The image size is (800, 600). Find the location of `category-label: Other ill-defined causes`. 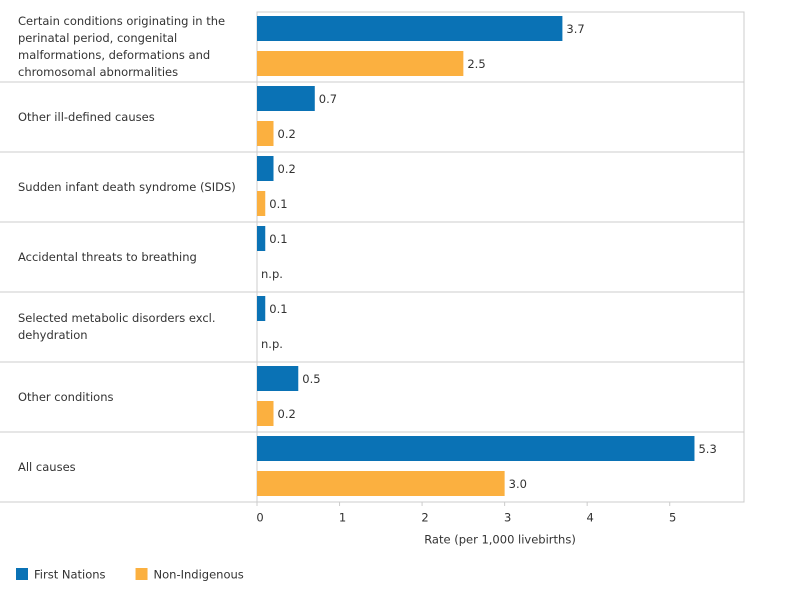

category-label: Other ill-defined causes is located at coordinates (86, 116).